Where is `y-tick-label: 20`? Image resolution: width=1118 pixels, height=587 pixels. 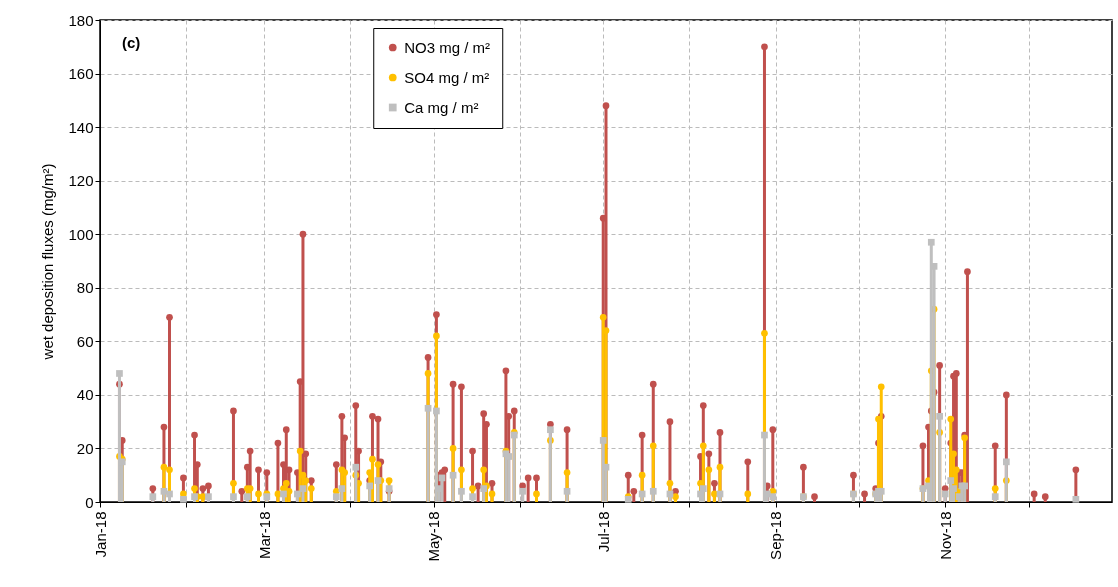 y-tick-label: 20 is located at coordinates (85, 448).